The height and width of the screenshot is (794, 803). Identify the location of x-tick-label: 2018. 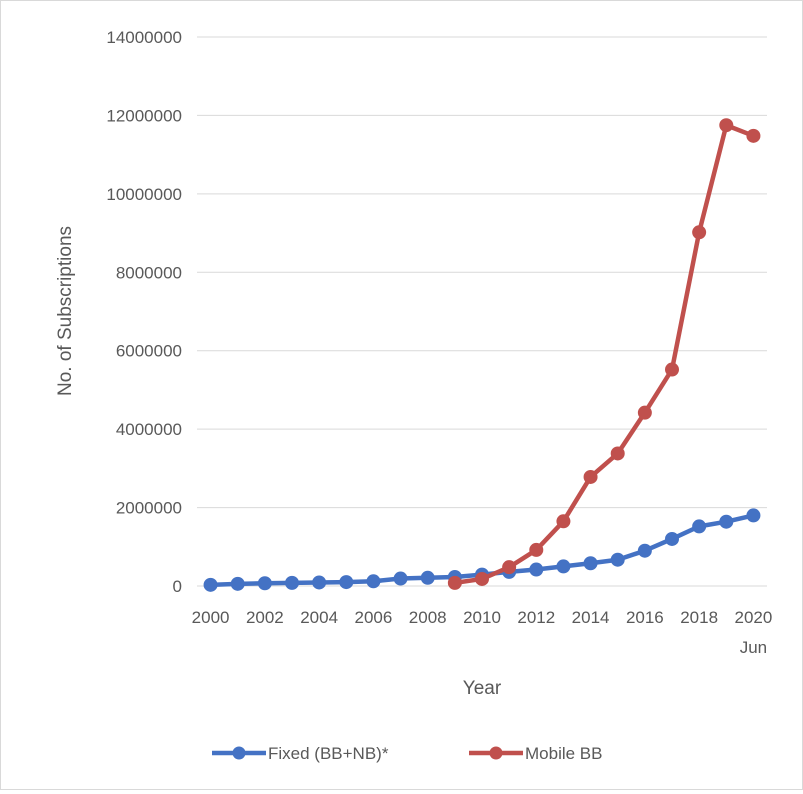
(699, 617).